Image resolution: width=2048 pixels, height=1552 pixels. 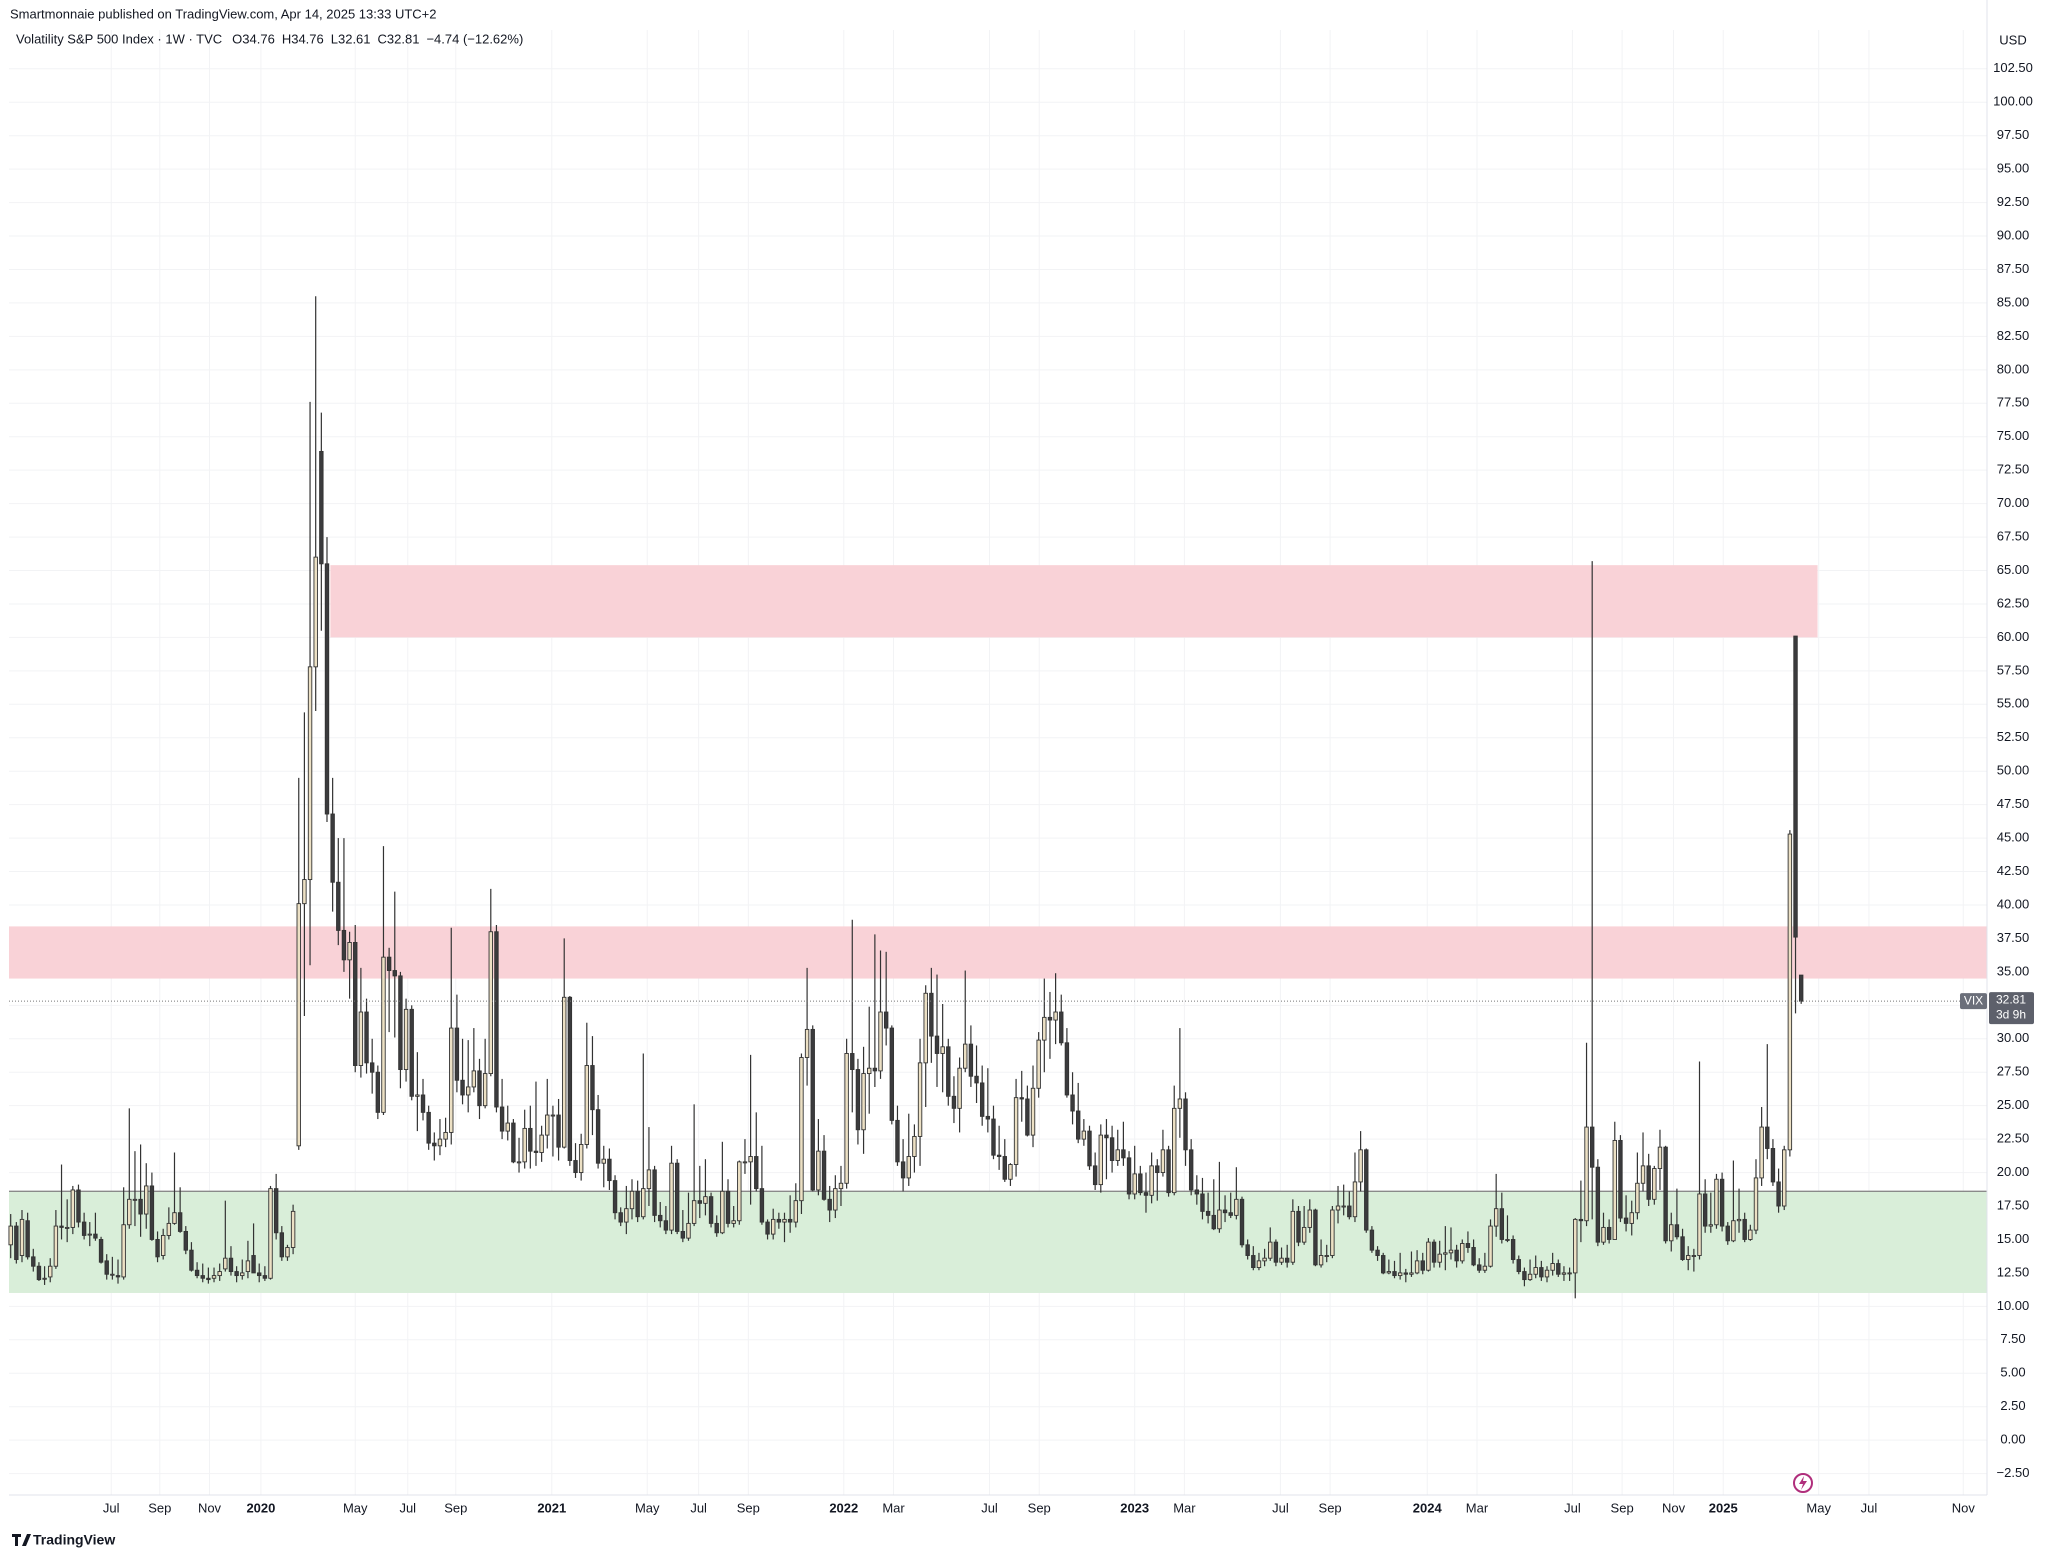 I want to click on y-tick-label: 40.00, so click(x=2013, y=903).